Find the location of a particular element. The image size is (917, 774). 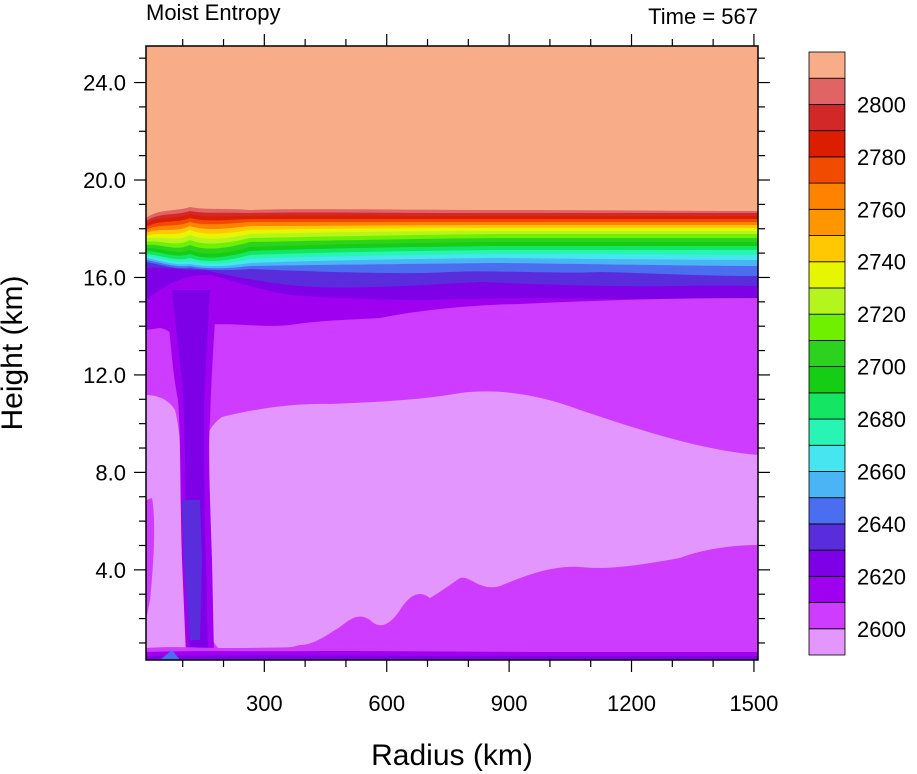

x-axis-title: Radius (km) is located at coordinates (452, 755).